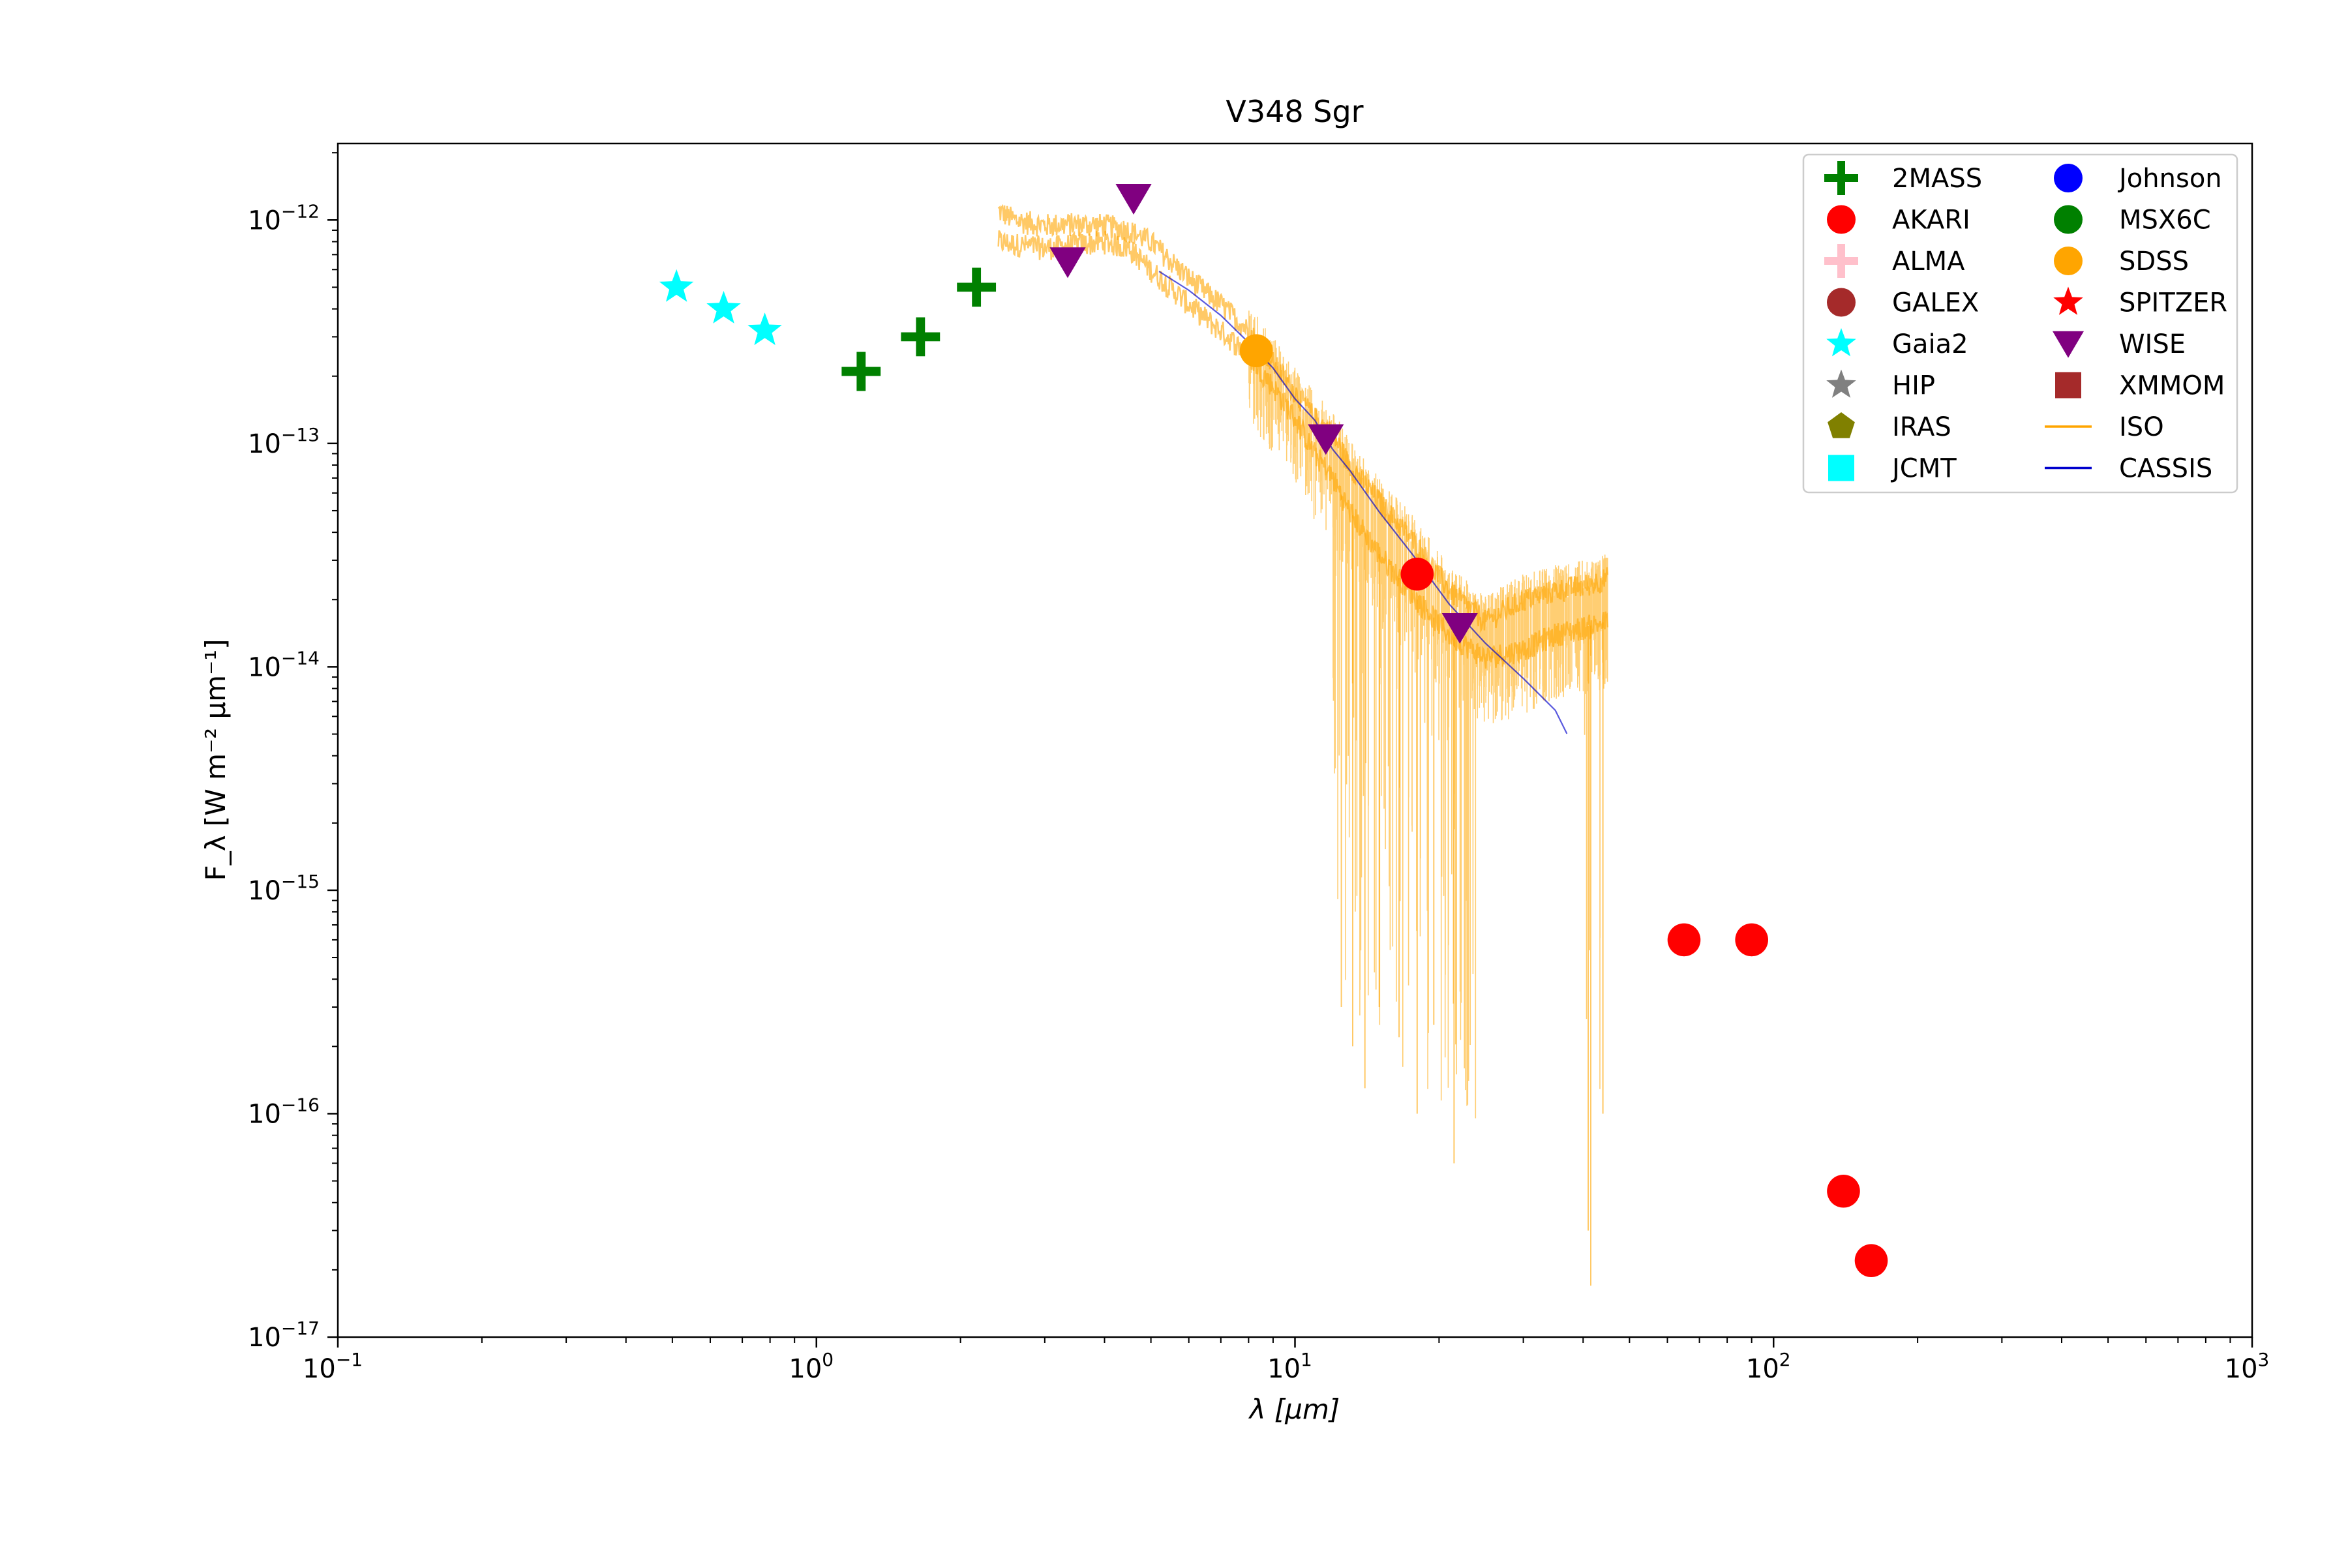  I want to click on iso-dropouts, so click(1472, 890).